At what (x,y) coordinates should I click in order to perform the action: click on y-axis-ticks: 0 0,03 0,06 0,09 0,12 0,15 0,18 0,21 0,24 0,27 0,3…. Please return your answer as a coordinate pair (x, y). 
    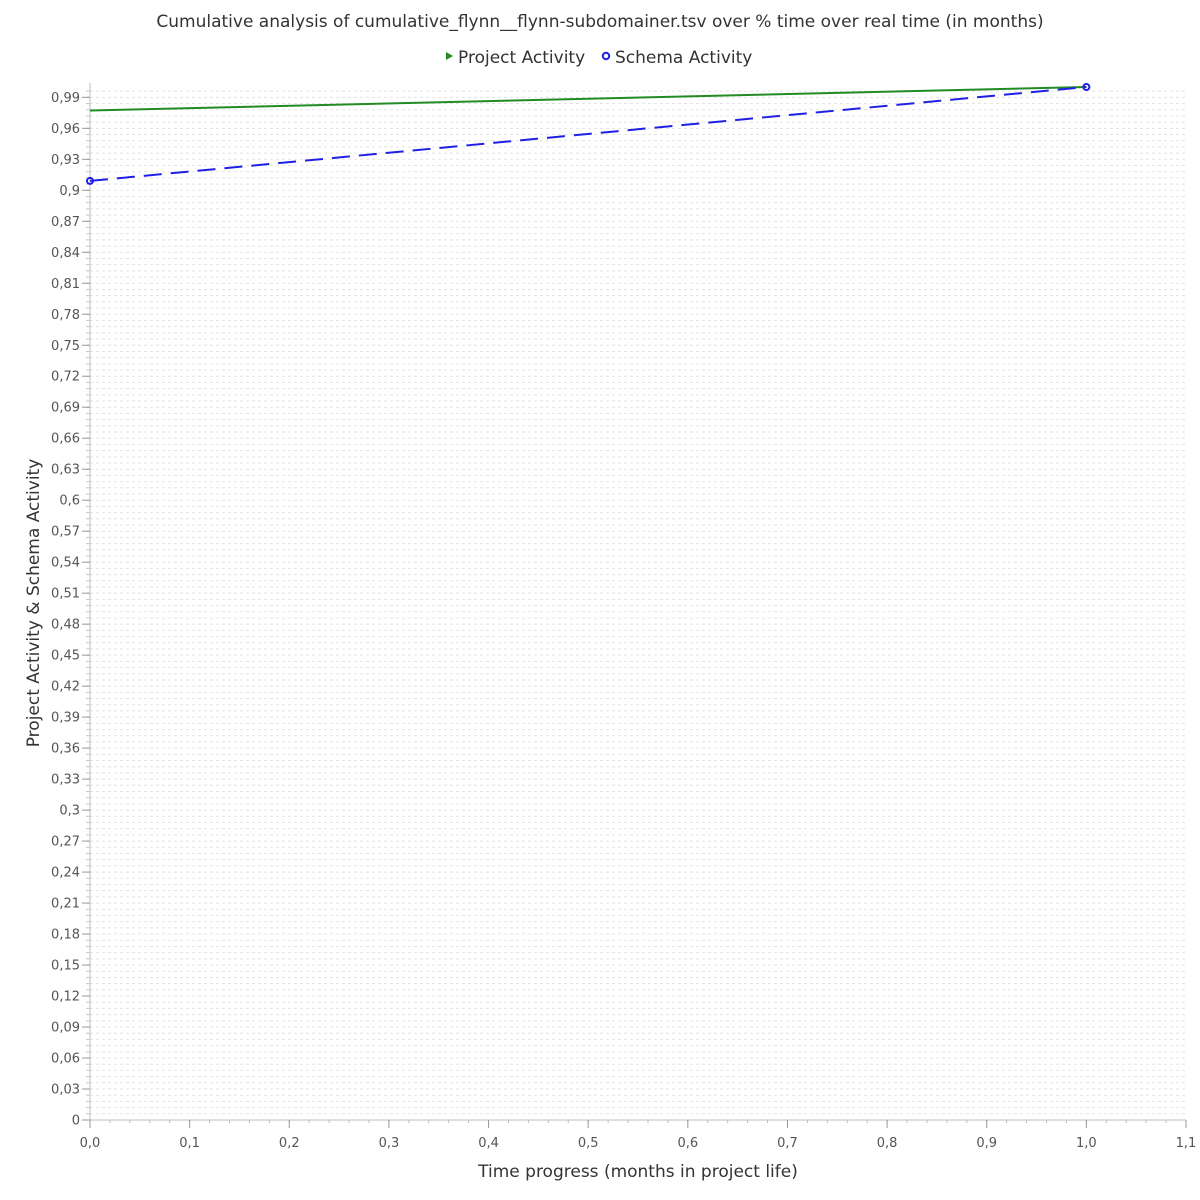
    Looking at the image, I should click on (70, 609).